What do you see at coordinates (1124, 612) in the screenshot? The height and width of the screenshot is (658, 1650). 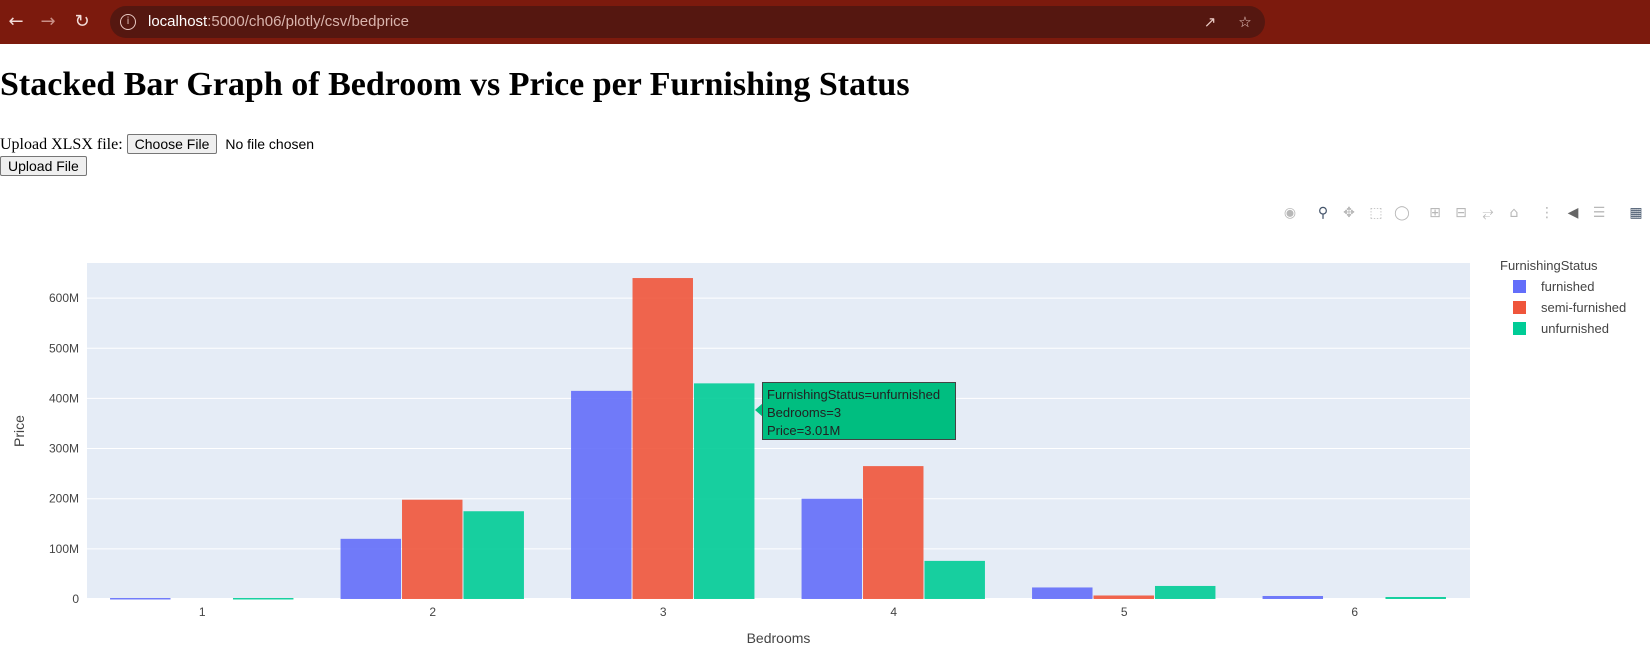 I see `x-tick-label: 5` at bounding box center [1124, 612].